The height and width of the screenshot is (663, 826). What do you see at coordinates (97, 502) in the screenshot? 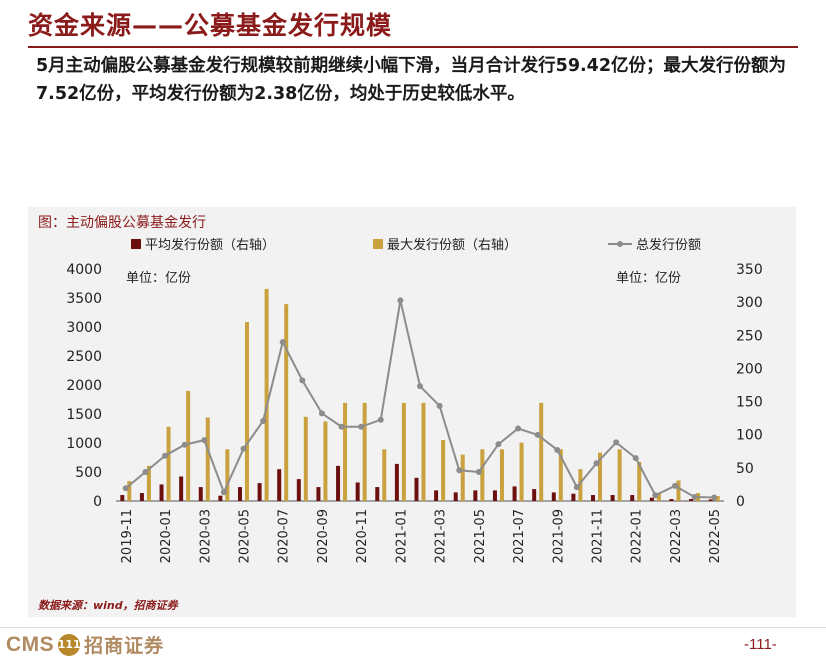
I see `left-axis-tick: 0` at bounding box center [97, 502].